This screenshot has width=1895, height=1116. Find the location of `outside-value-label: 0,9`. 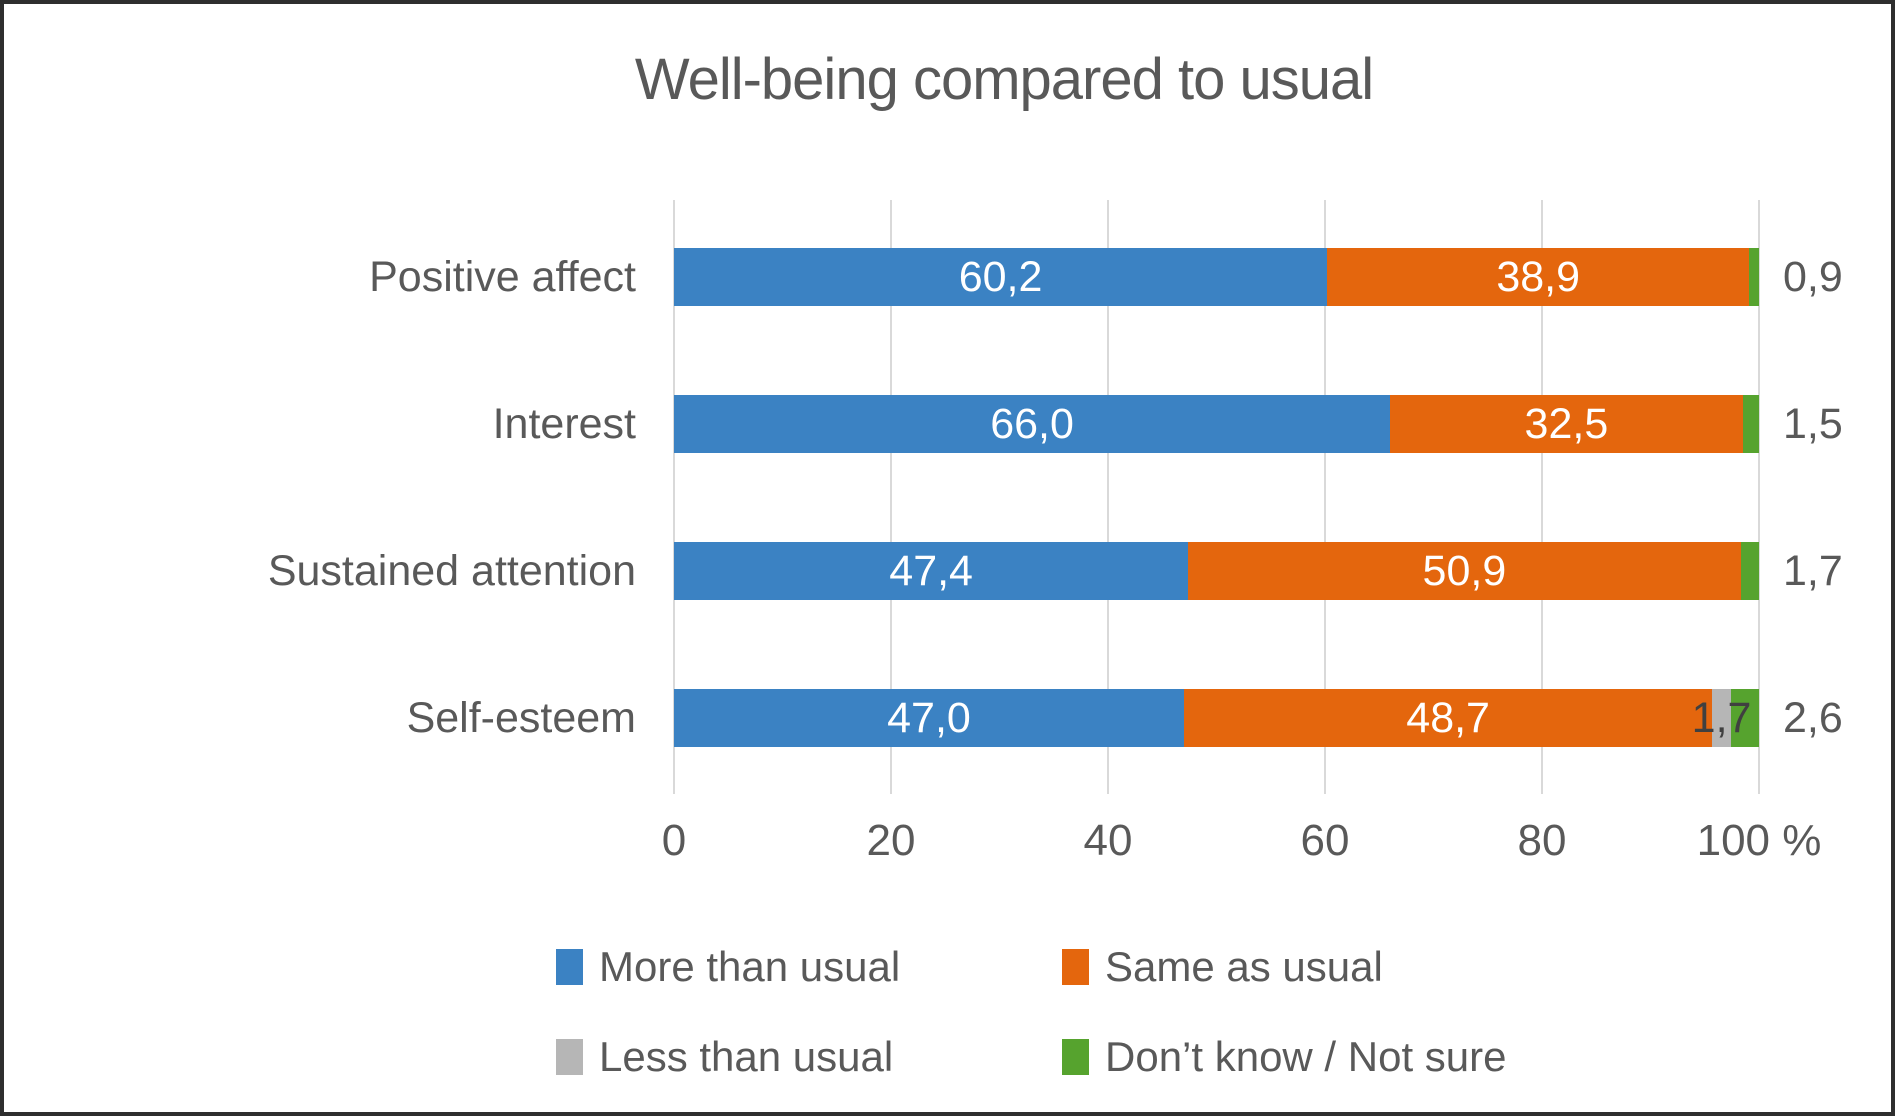

outside-value-label: 0,9 is located at coordinates (1813, 276).